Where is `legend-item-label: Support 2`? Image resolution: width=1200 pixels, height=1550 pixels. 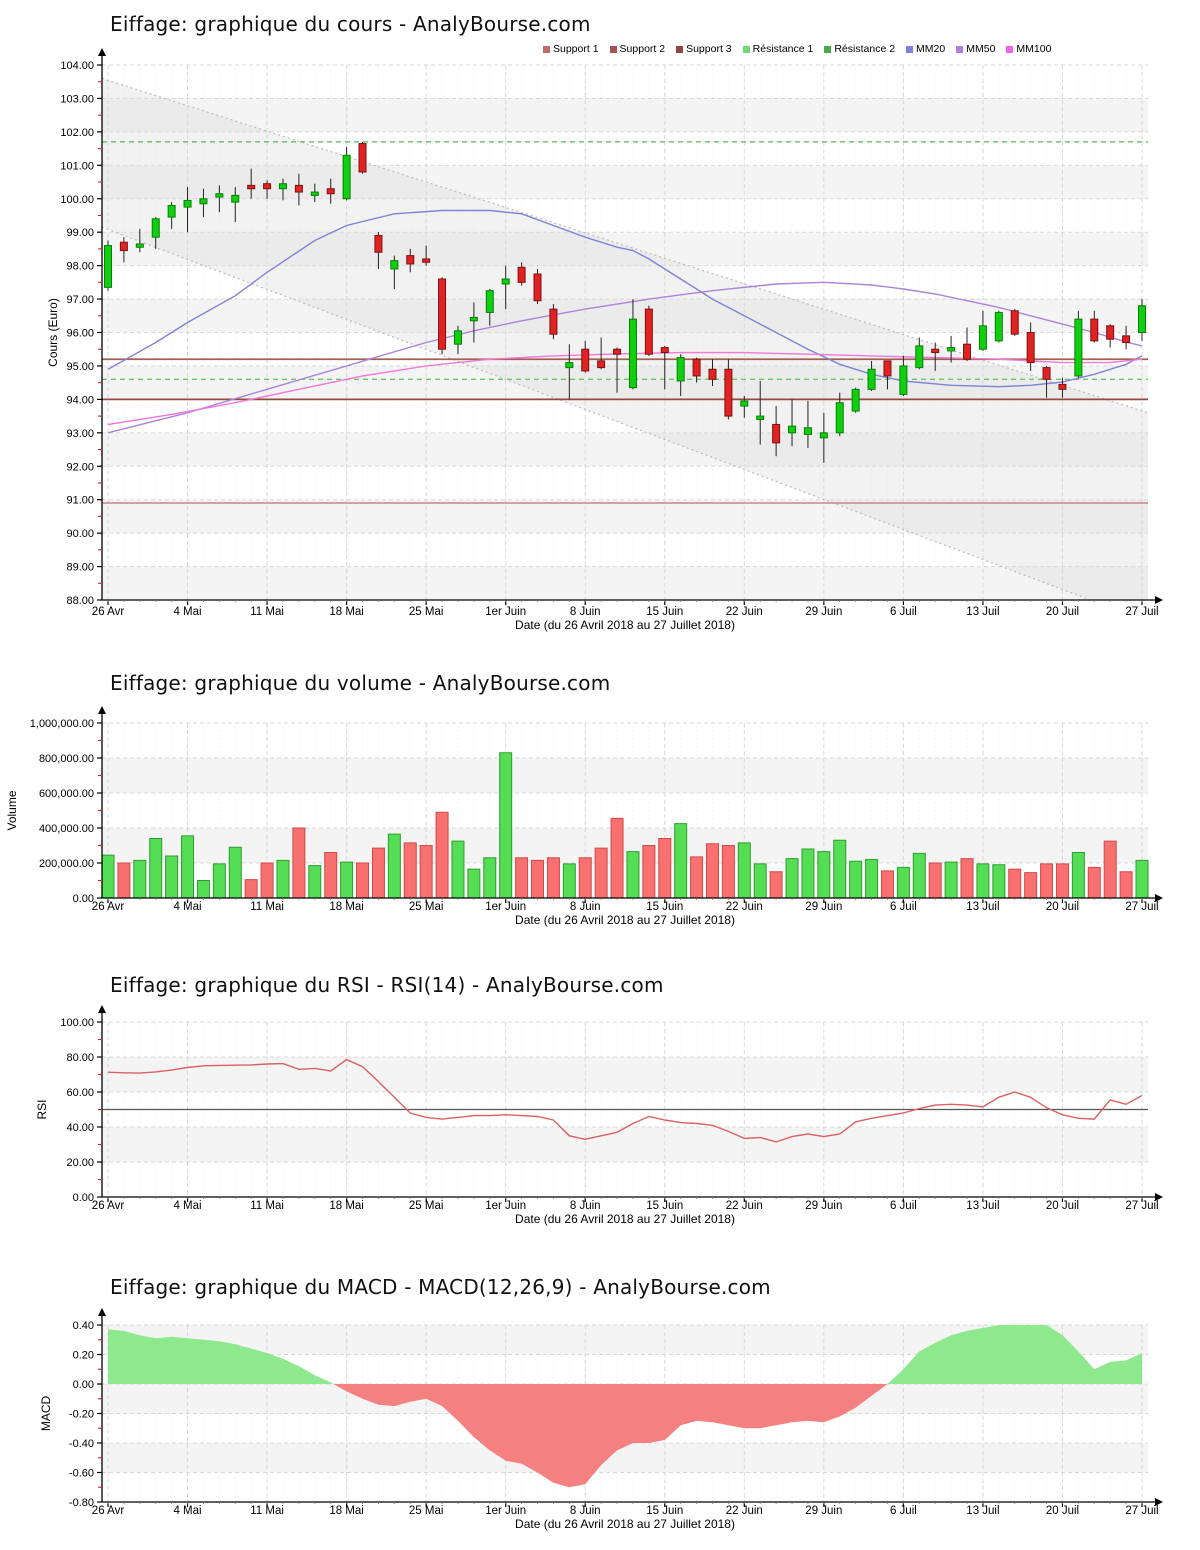
legend-item-label: Support 2 is located at coordinates (642, 49).